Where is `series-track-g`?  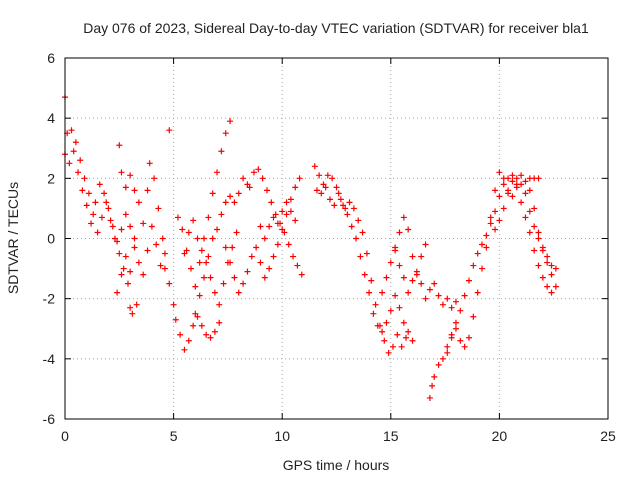 series-track-g is located at coordinates (210, 262).